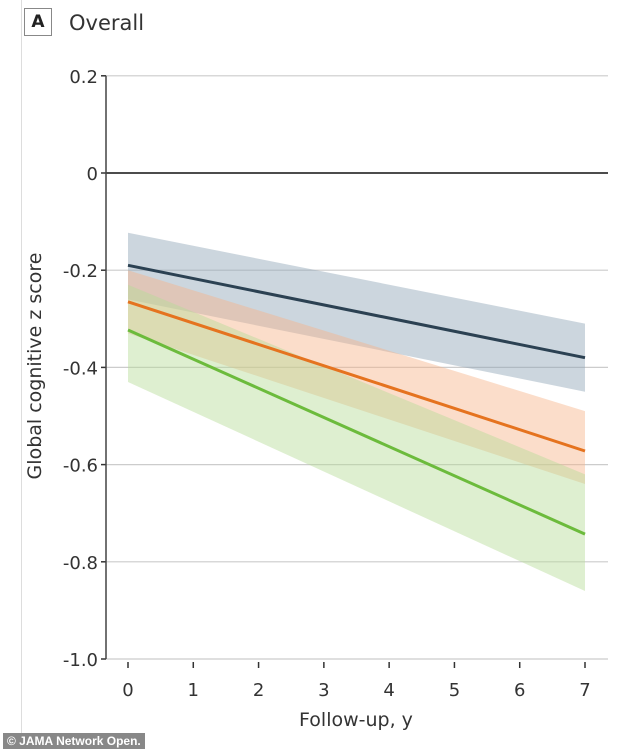 This screenshot has width=634, height=749. Describe the element at coordinates (193, 690) in the screenshot. I see `x-tick-label: 1` at that location.